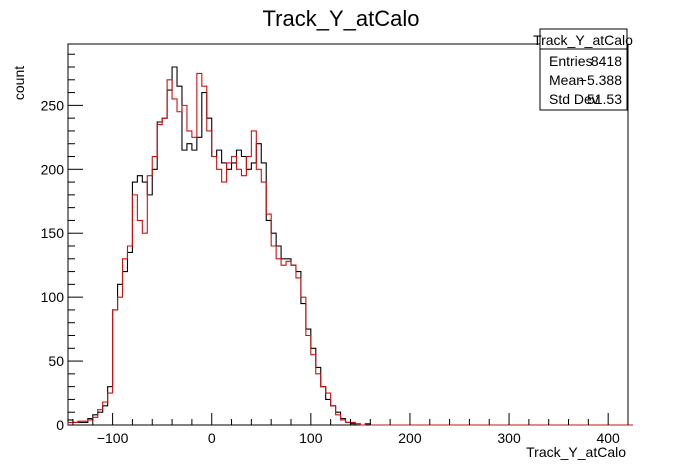  I want to click on stats-entries-value: 8418, so click(606, 61).